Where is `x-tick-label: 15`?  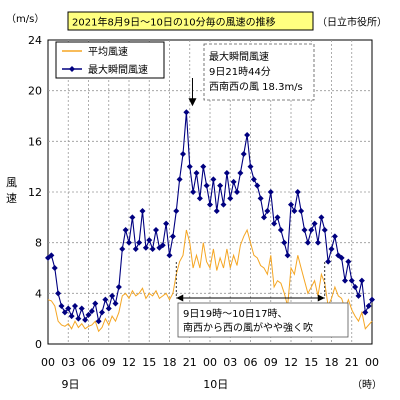
x-tick-label: 15 is located at coordinates (149, 362).